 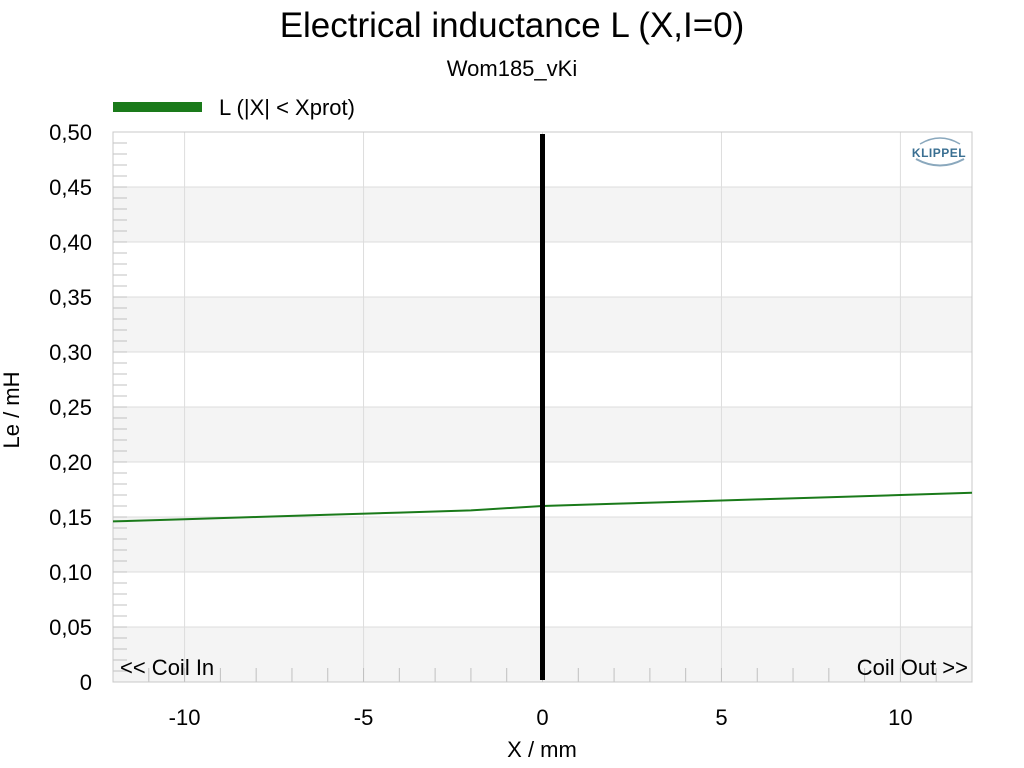 I want to click on legend: L (|X| < Xprot), so click(x=234, y=107).